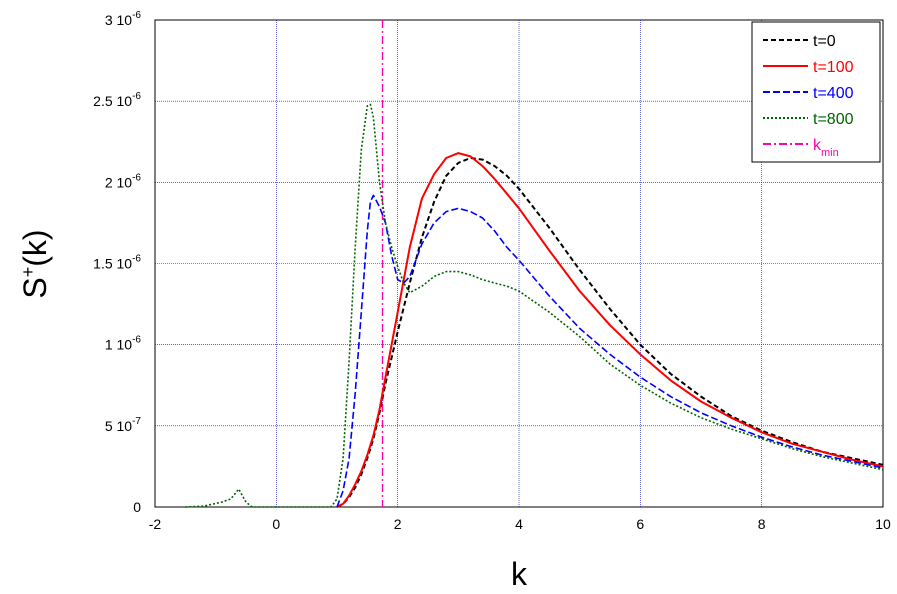 Image resolution: width=897 pixels, height=594 pixels. What do you see at coordinates (398, 524) in the screenshot?
I see `x-tick-label: 2` at bounding box center [398, 524].